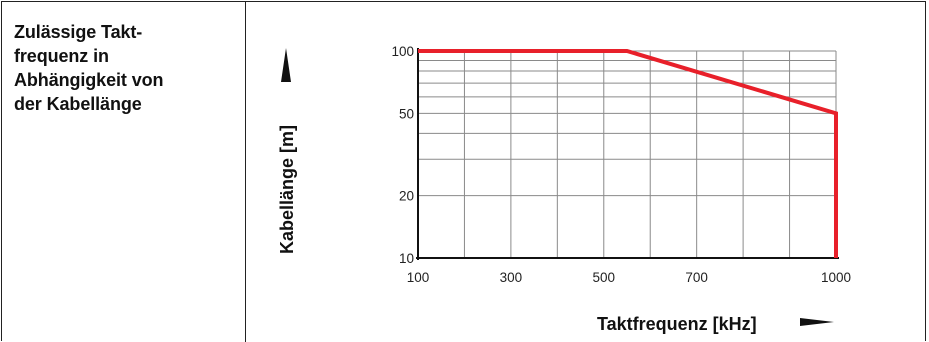  Describe the element at coordinates (604, 277) in the screenshot. I see `x-tick-label: 500` at that location.